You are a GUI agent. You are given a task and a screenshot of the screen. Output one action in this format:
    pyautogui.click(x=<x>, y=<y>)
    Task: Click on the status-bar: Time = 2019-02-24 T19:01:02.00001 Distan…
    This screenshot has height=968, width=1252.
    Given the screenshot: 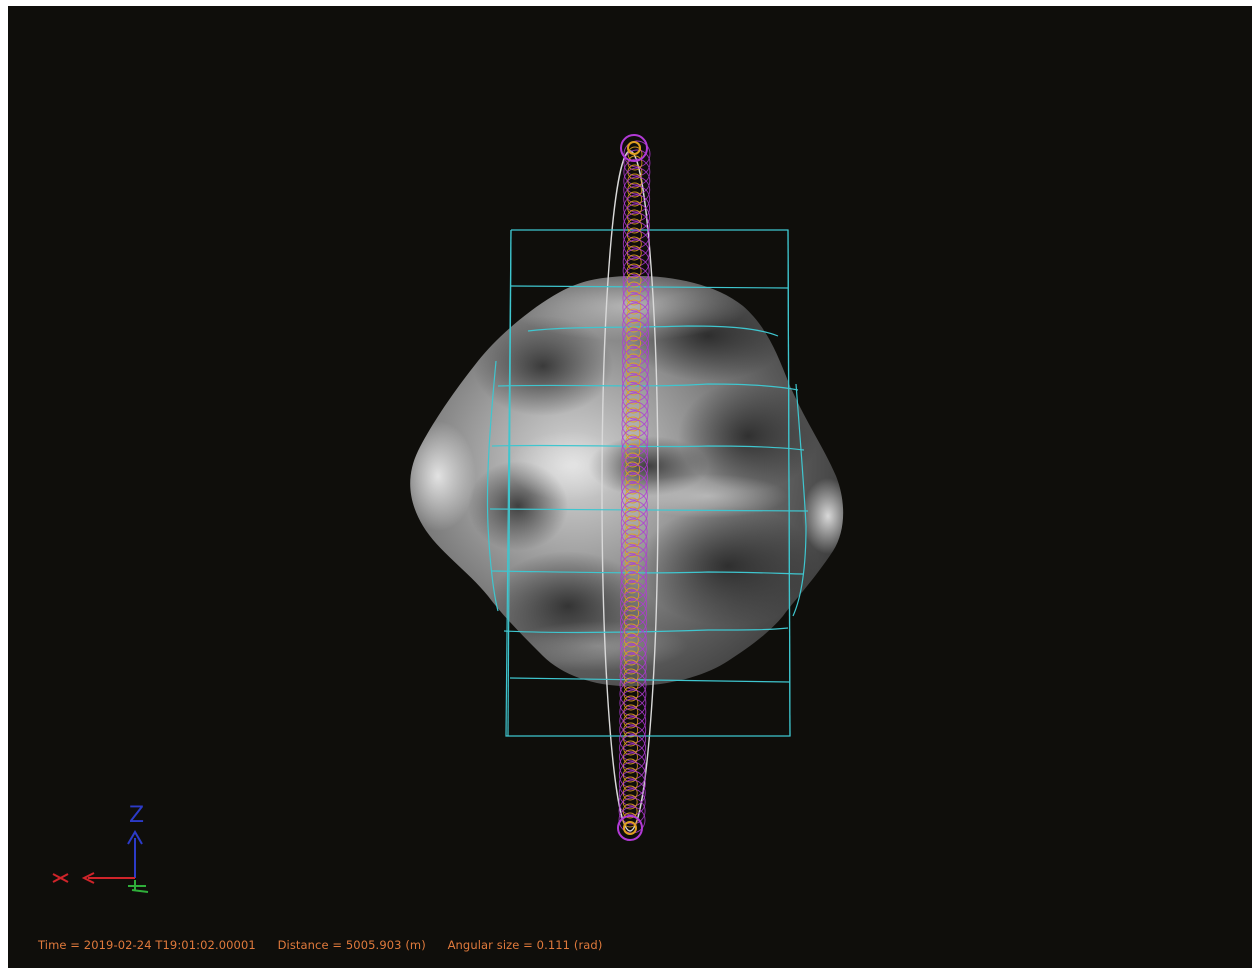 What is the action you would take?
    pyautogui.click(x=329, y=946)
    